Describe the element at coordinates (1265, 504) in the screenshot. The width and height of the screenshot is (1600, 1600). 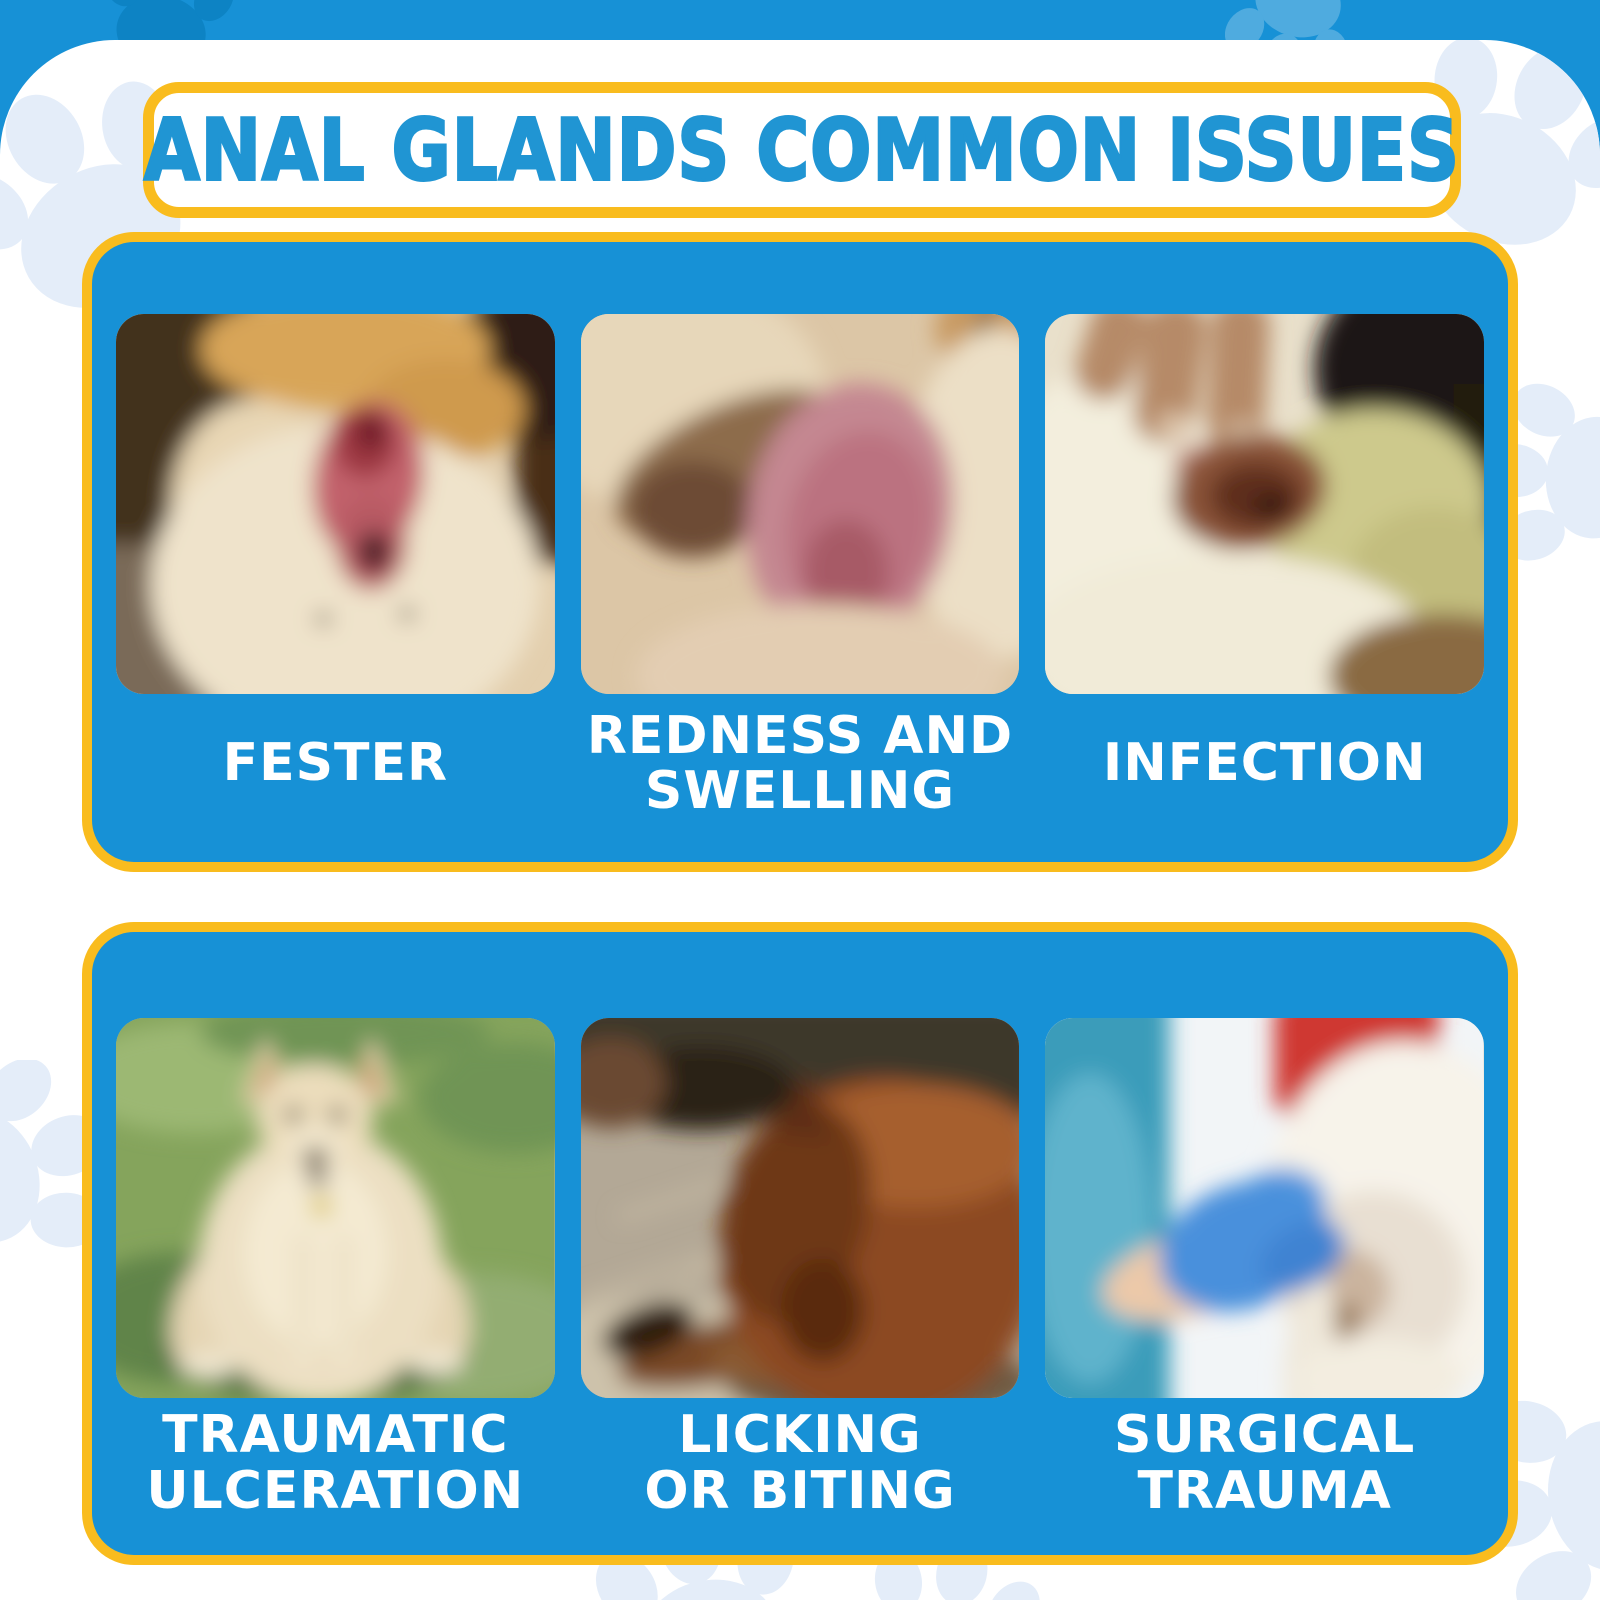
I see `photo-infection` at that location.